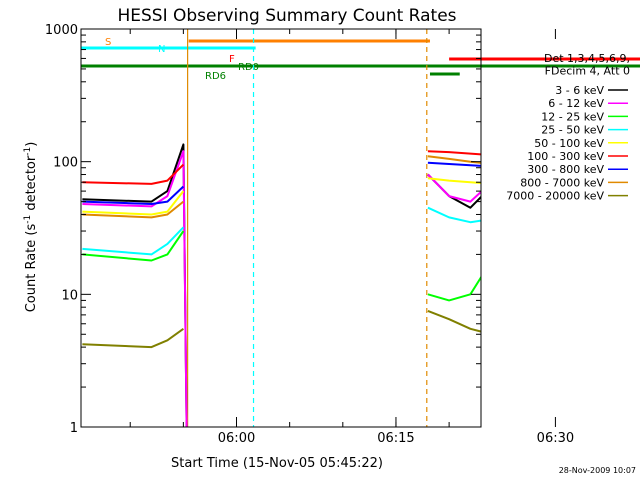 Image resolution: width=640 pixels, height=480 pixels. Describe the element at coordinates (569, 143) in the screenshot. I see `legend-label: 50 - 100 keV` at that location.